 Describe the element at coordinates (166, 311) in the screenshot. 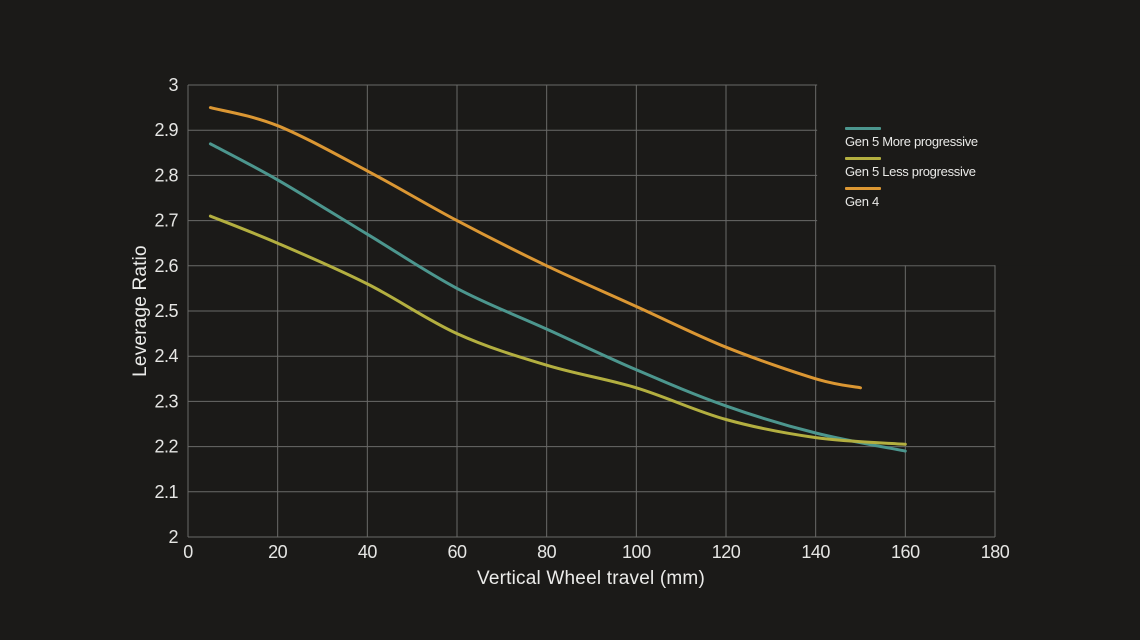

I see `y-tick-label-2.5: 2.5` at that location.